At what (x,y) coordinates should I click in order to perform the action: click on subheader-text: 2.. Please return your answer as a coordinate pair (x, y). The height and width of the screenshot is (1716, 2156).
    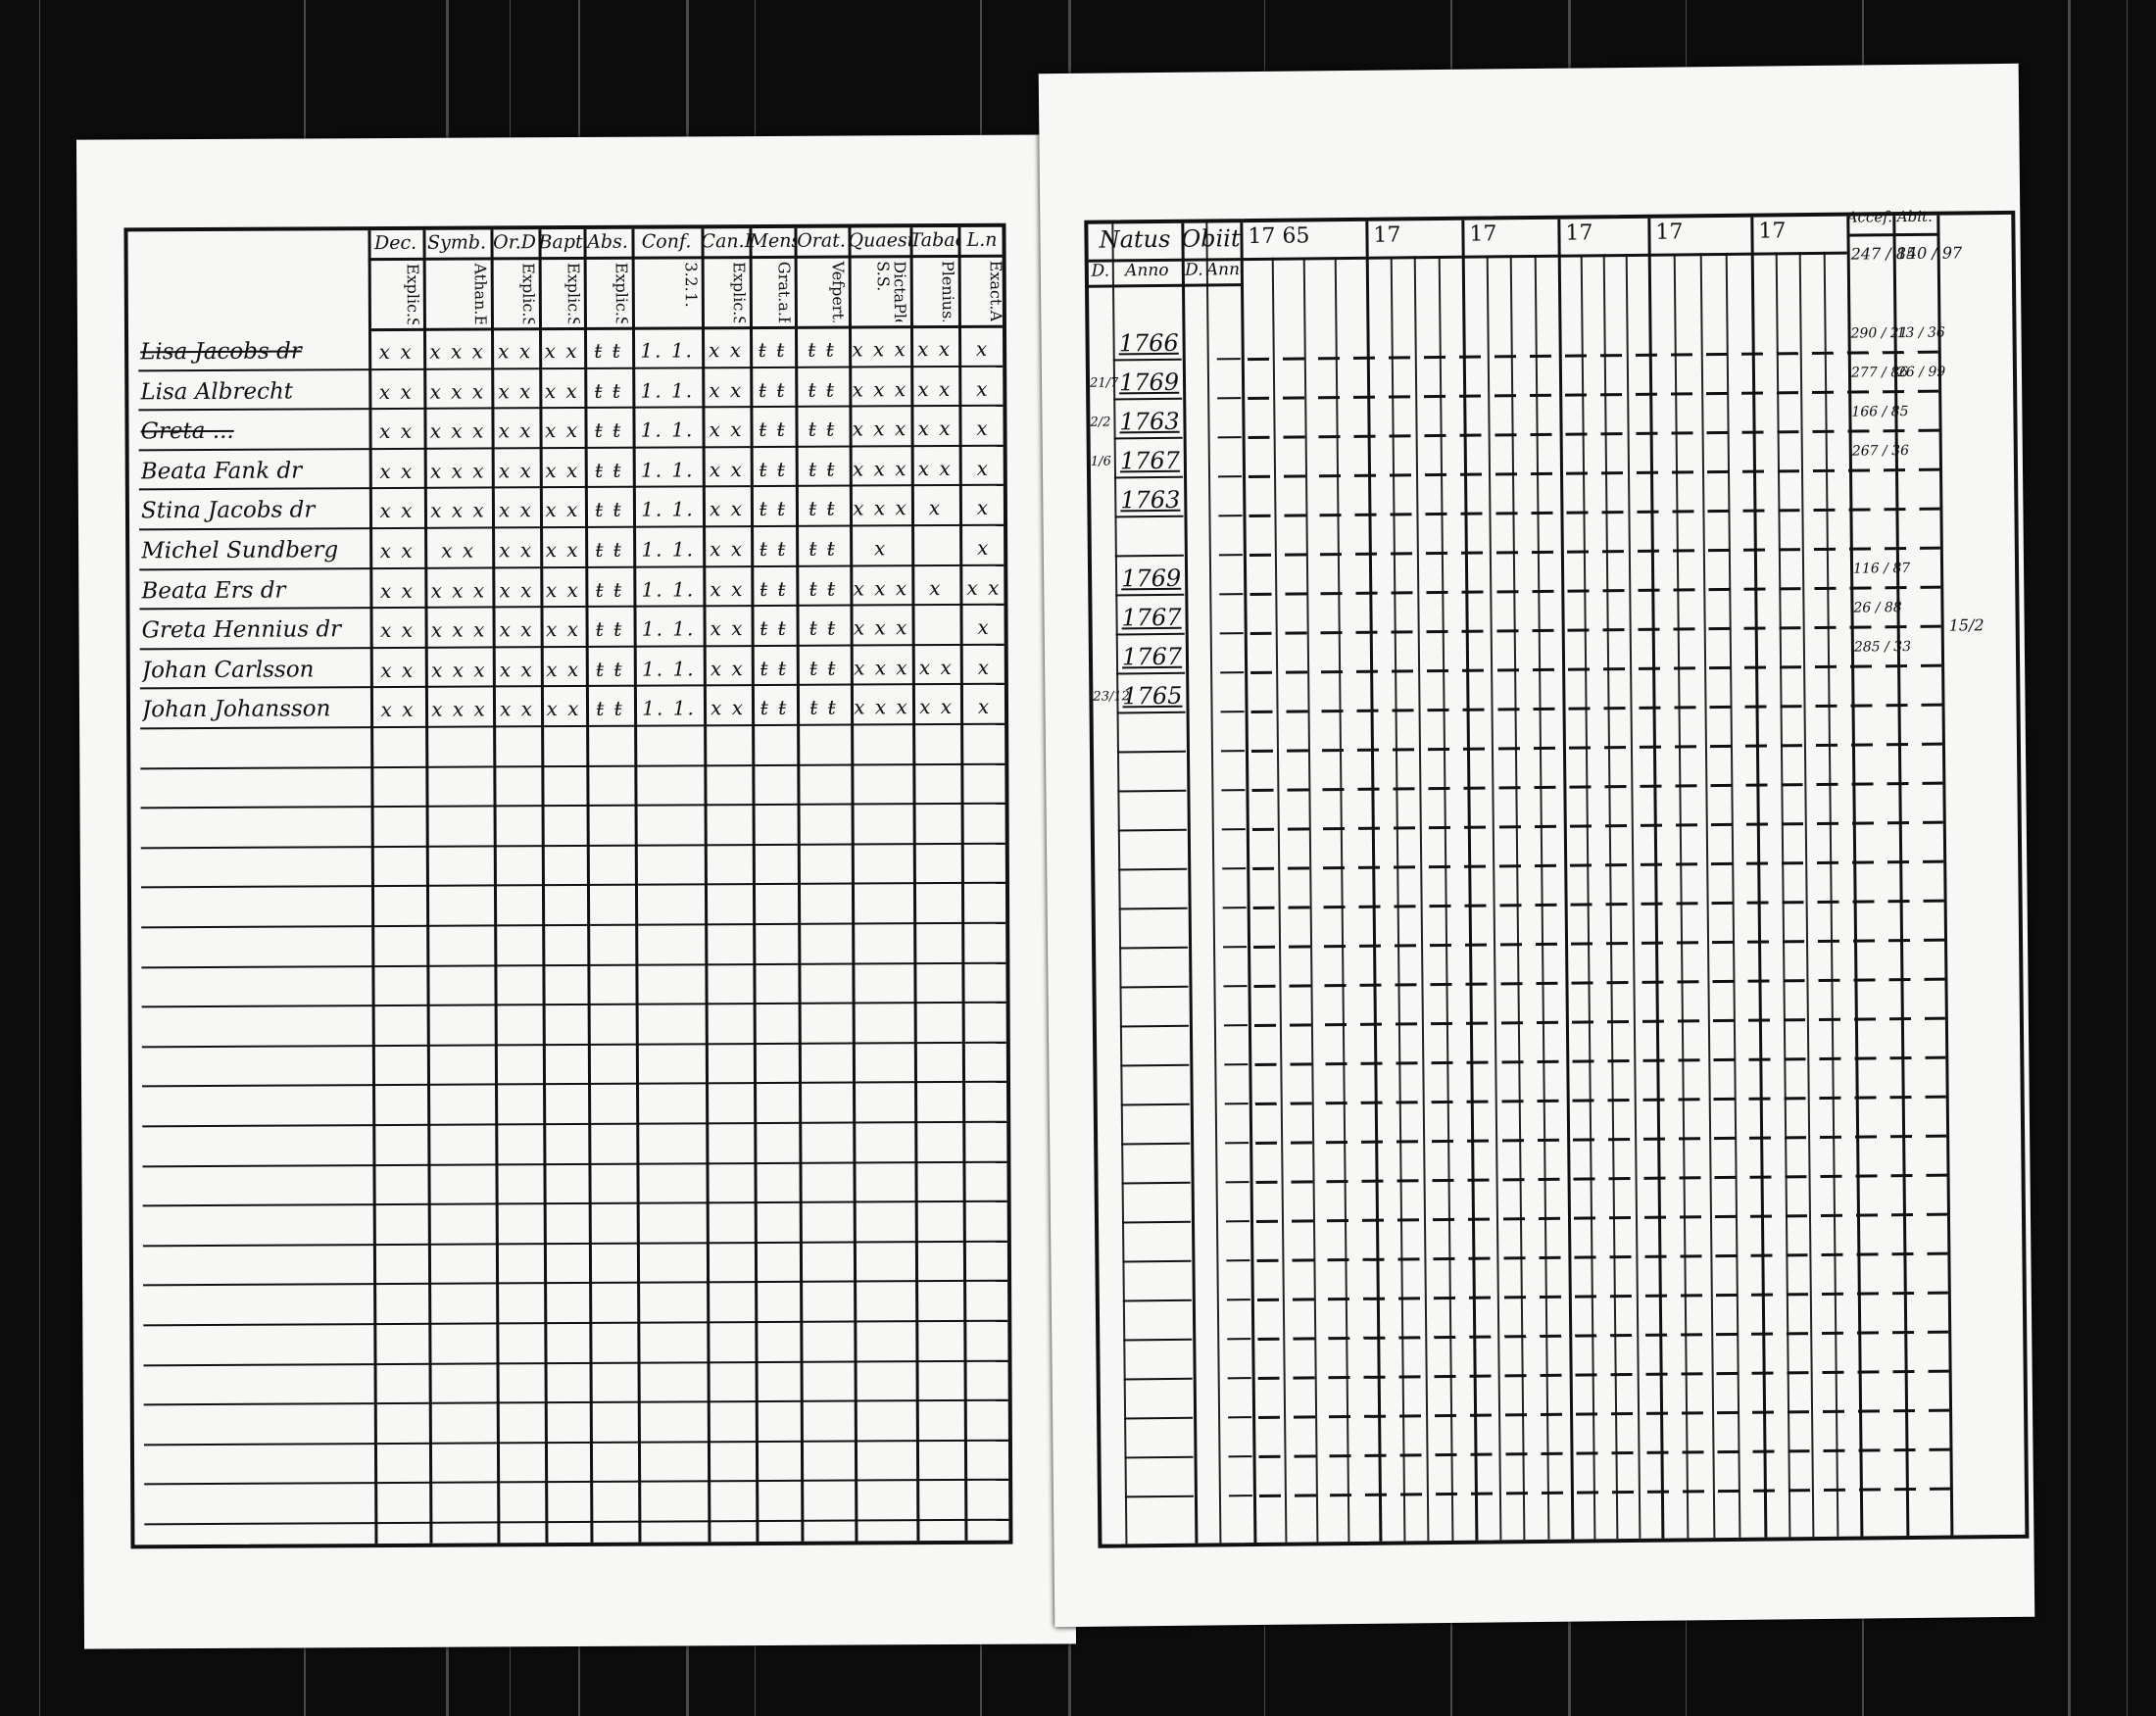
    Looking at the image, I should click on (690, 284).